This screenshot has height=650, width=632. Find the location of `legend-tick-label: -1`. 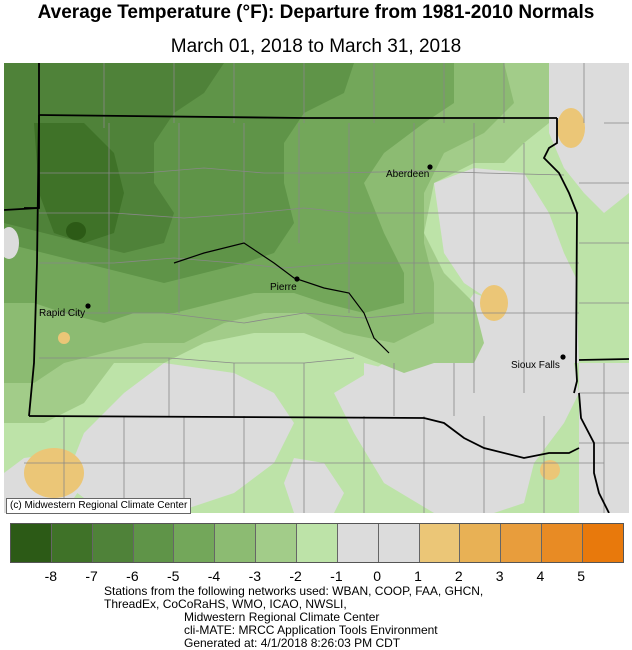

legend-tick-label: -1 is located at coordinates (336, 576).